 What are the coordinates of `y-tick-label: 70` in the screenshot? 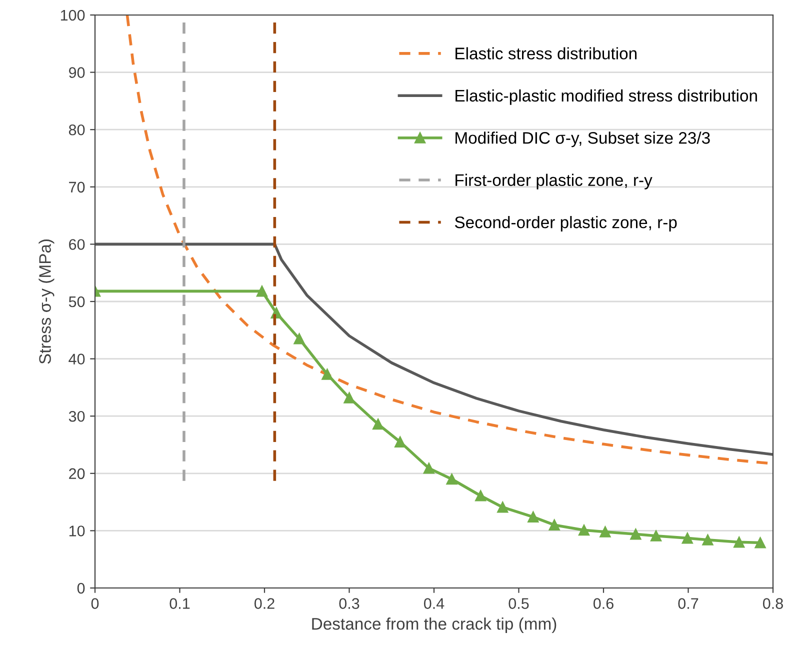 It's located at (77, 187).